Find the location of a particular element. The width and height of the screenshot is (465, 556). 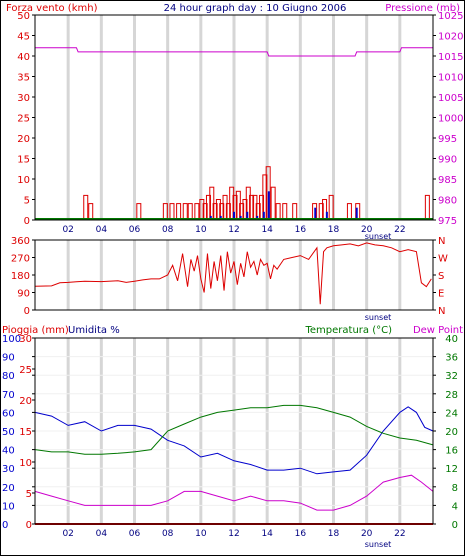

temperature-tick-label: 4 is located at coordinates (455, 506).